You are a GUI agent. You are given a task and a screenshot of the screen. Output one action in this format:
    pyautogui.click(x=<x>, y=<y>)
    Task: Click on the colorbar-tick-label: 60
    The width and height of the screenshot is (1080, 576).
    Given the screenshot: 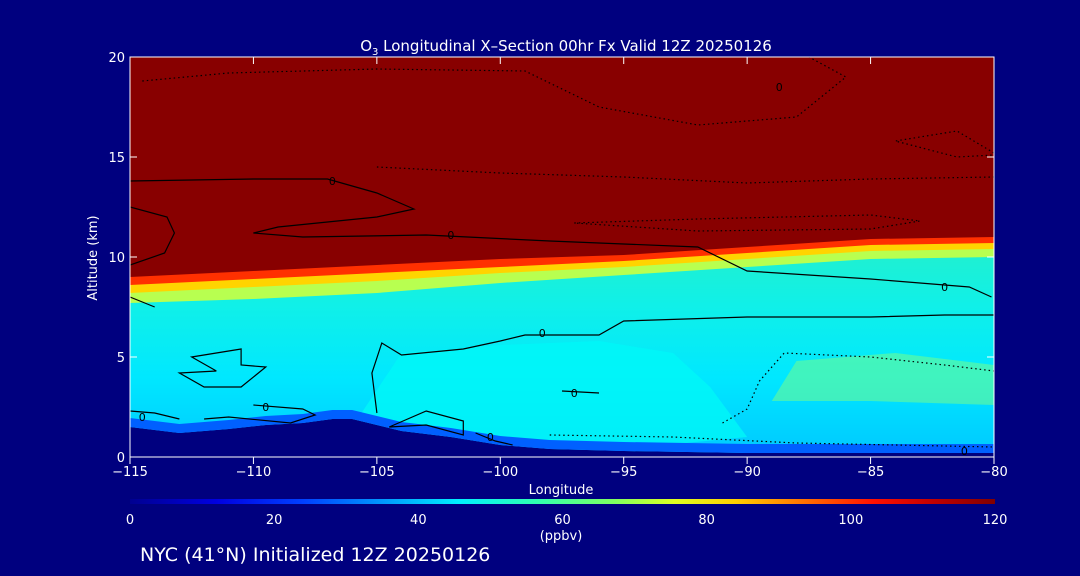 What is the action you would take?
    pyautogui.click(x=562, y=520)
    